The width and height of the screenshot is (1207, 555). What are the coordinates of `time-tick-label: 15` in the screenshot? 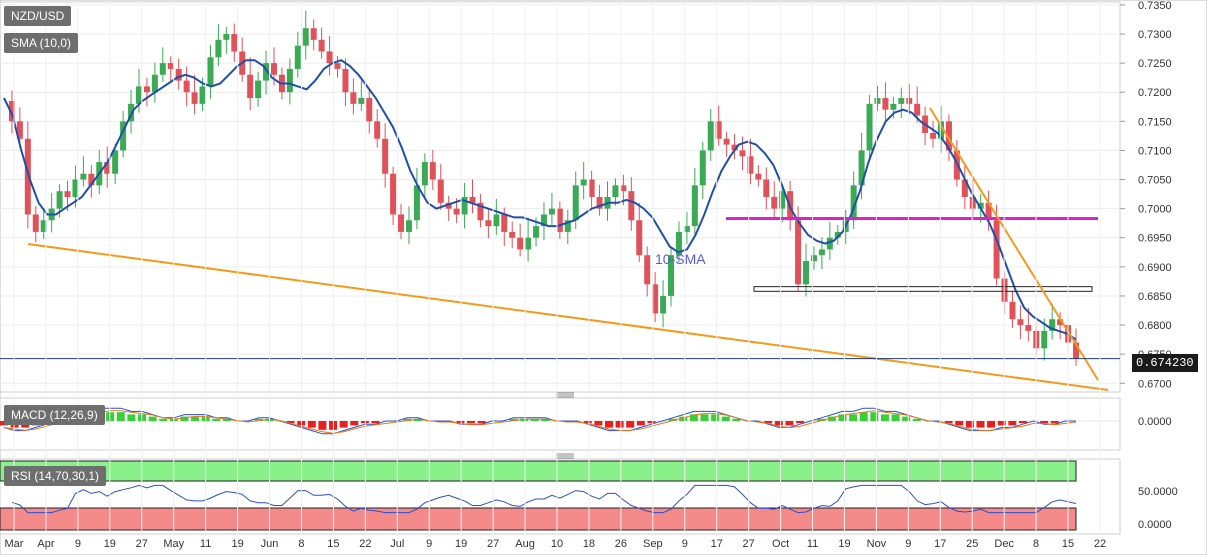 It's located at (1068, 544).